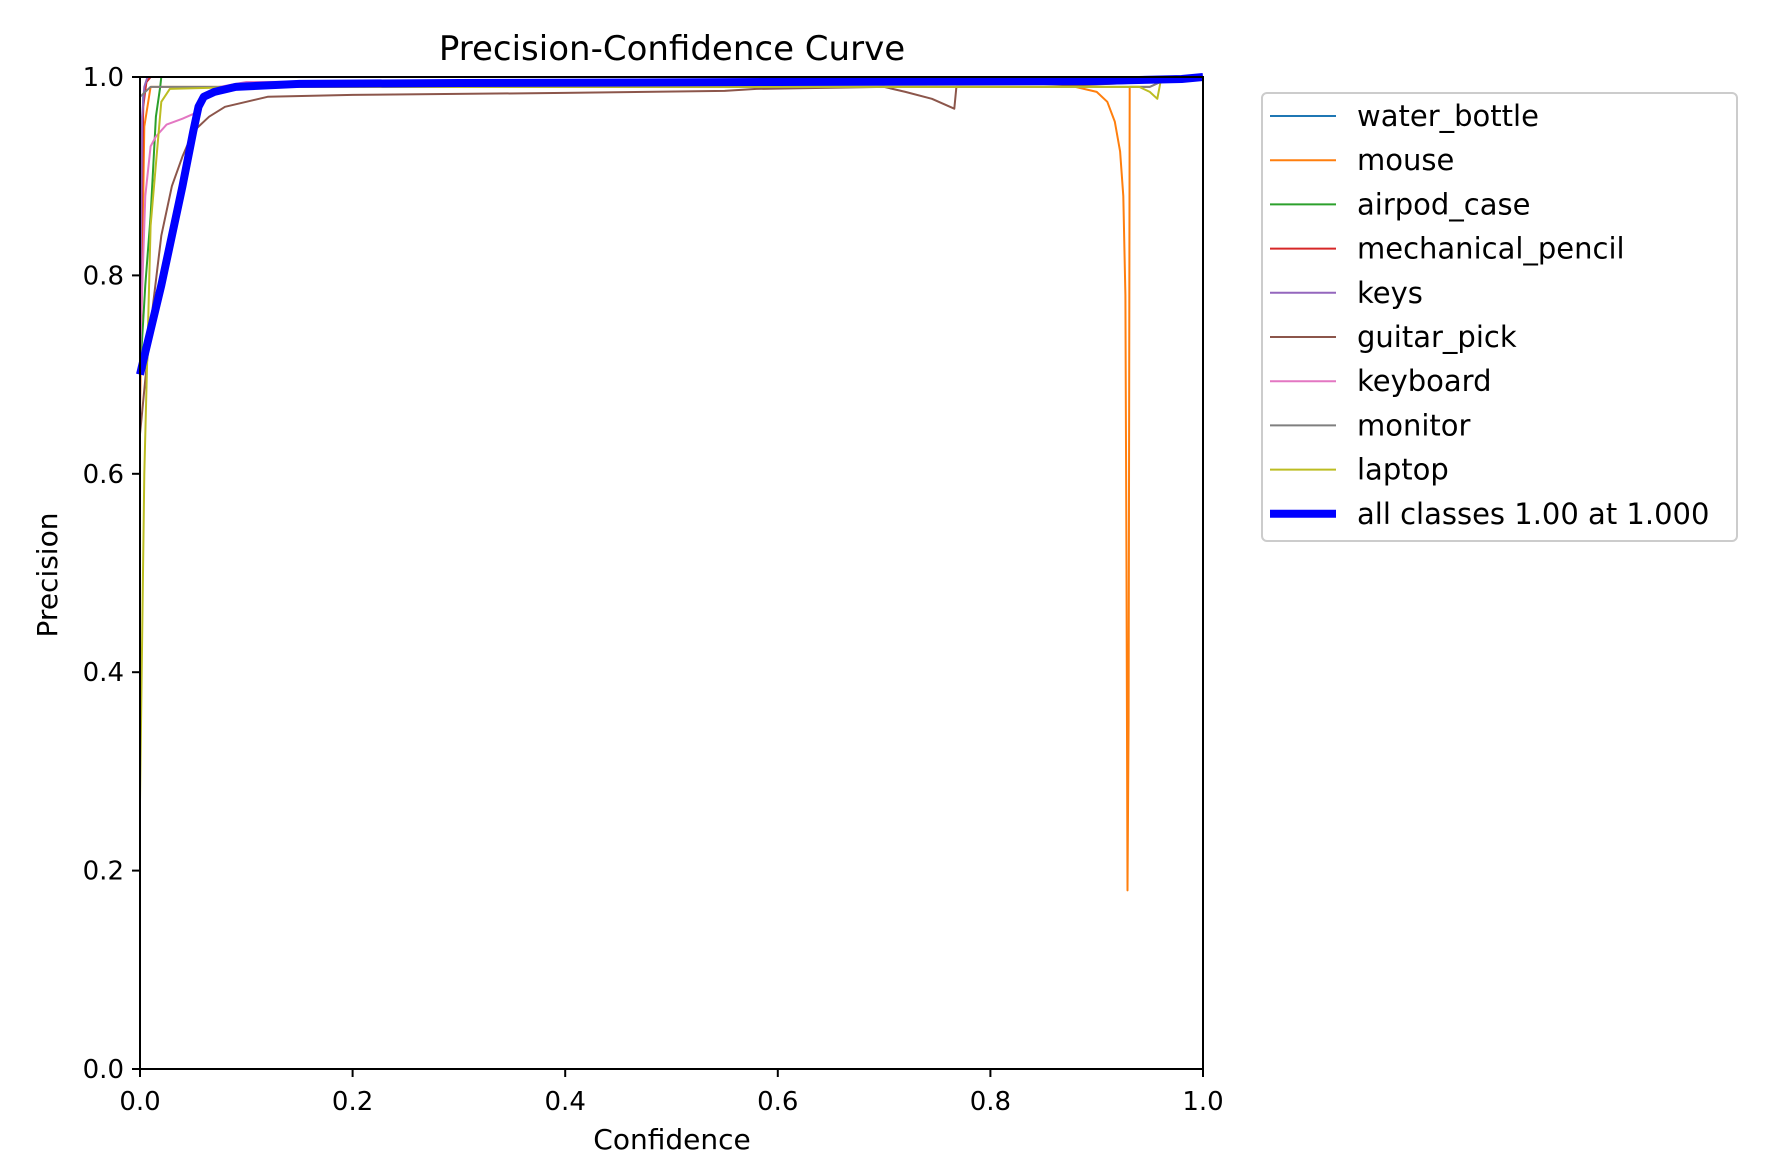  What do you see at coordinates (139, 1102) in the screenshot?
I see `x-tick-label: 0.0` at bounding box center [139, 1102].